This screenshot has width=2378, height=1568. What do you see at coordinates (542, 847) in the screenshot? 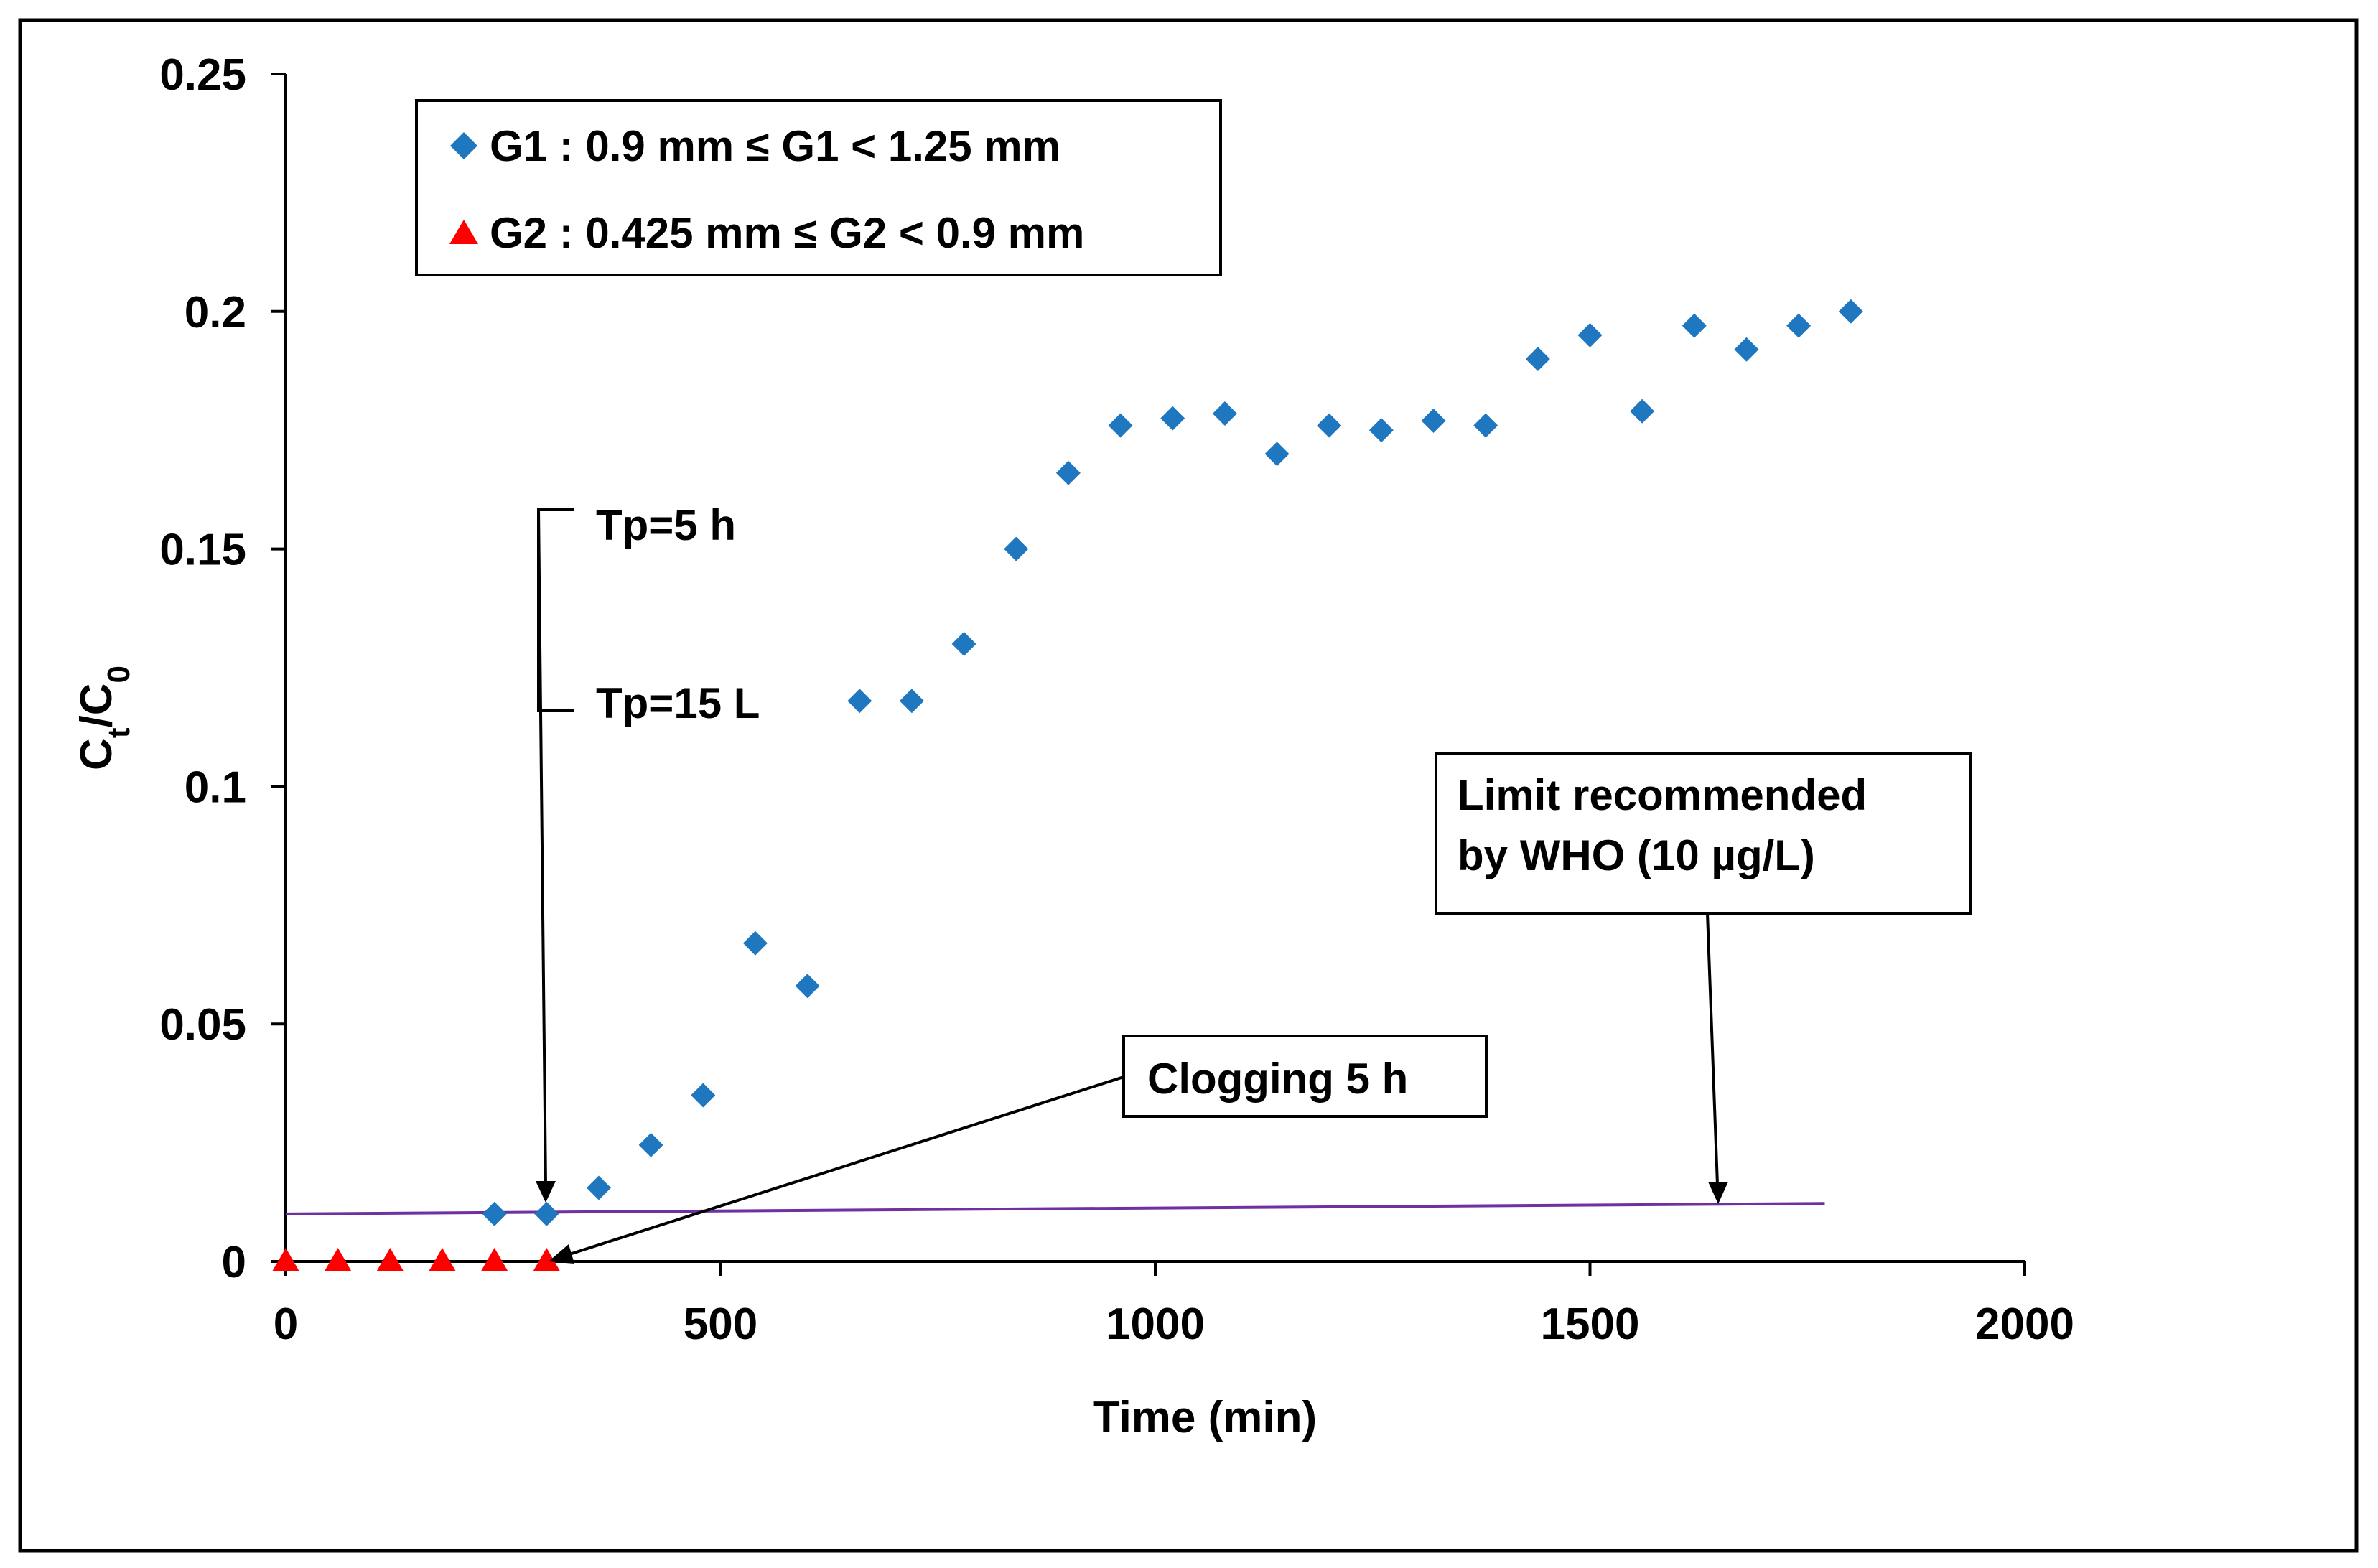
I see `tp-arrow-line` at bounding box center [542, 847].